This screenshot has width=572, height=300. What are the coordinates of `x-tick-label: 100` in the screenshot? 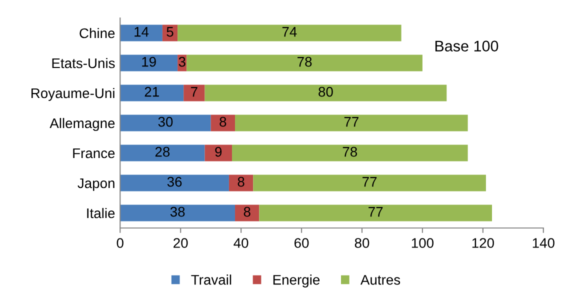 It's located at (423, 243).